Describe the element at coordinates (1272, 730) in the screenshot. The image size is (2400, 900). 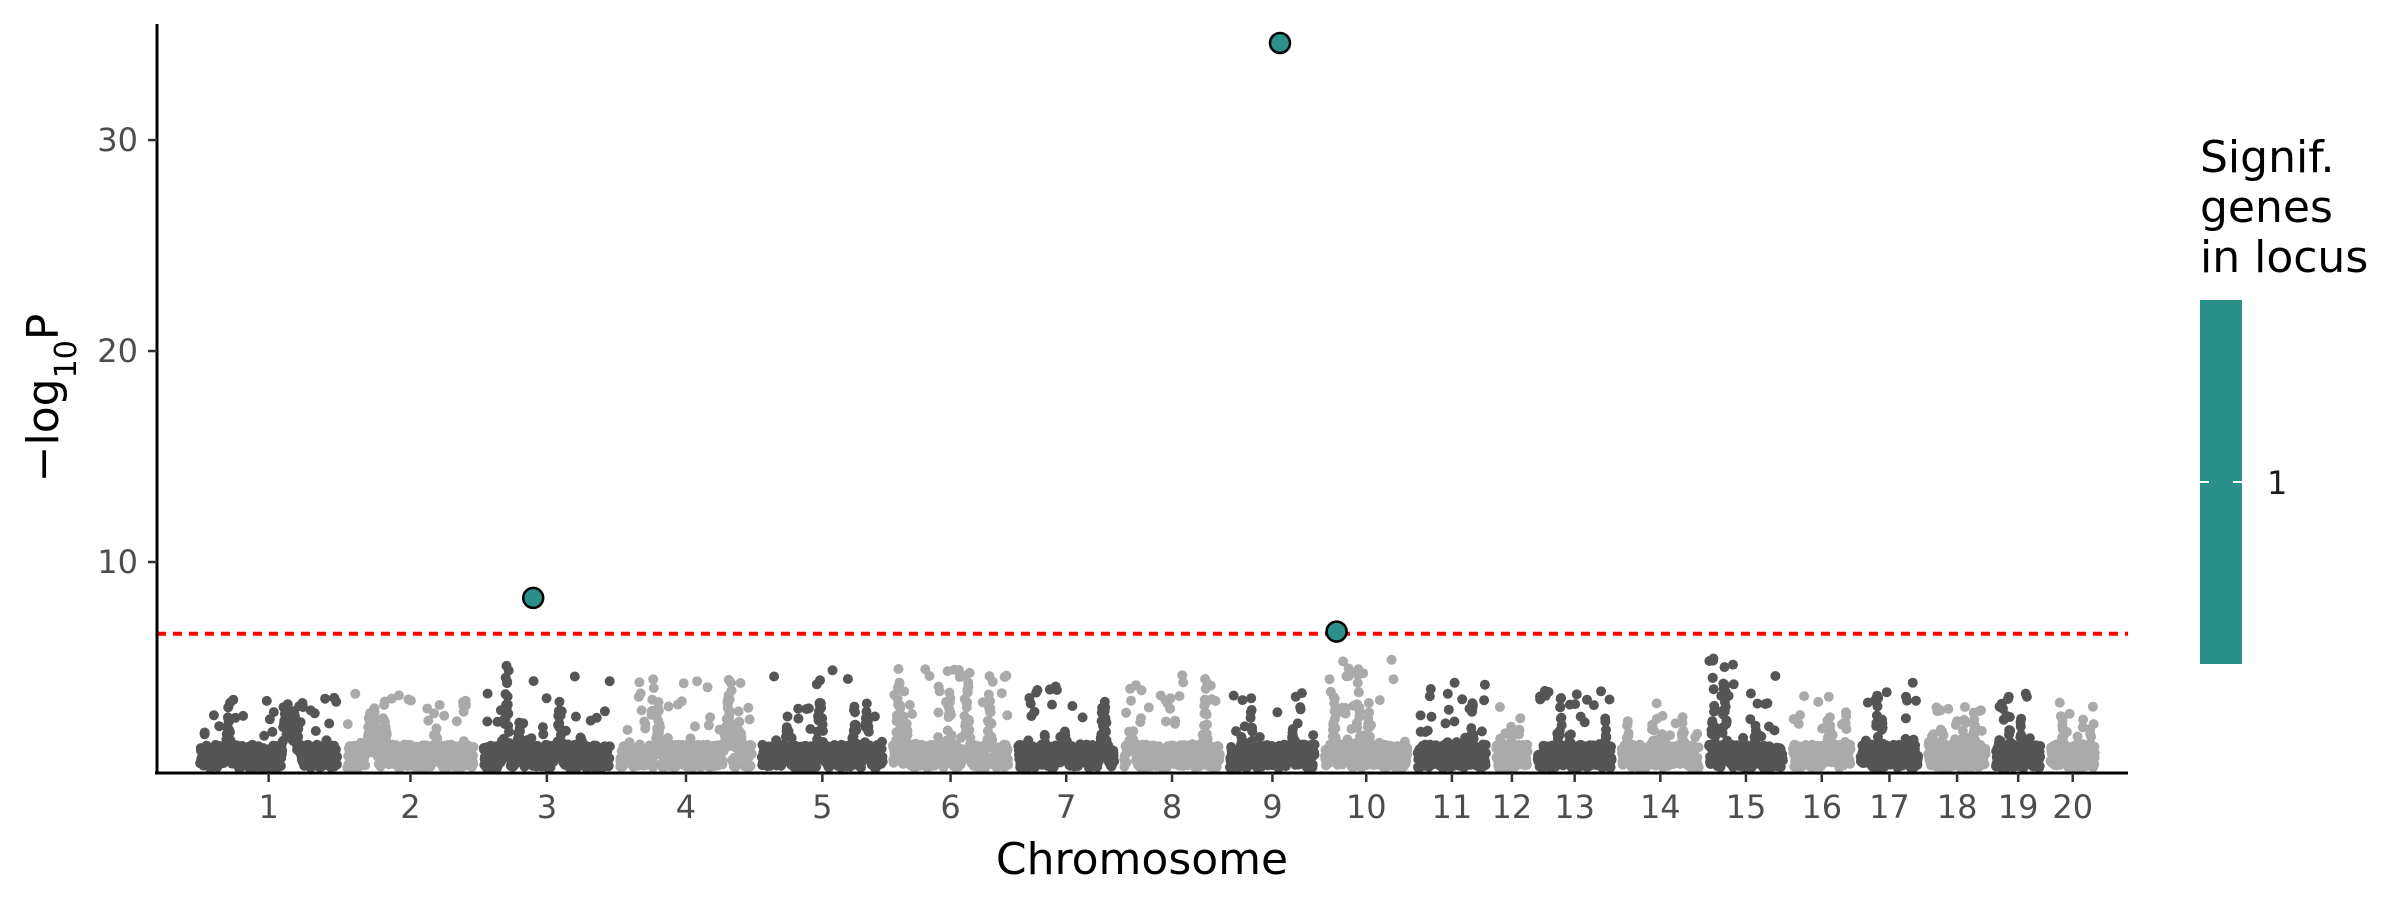
I see `chromosome-9-points` at that location.